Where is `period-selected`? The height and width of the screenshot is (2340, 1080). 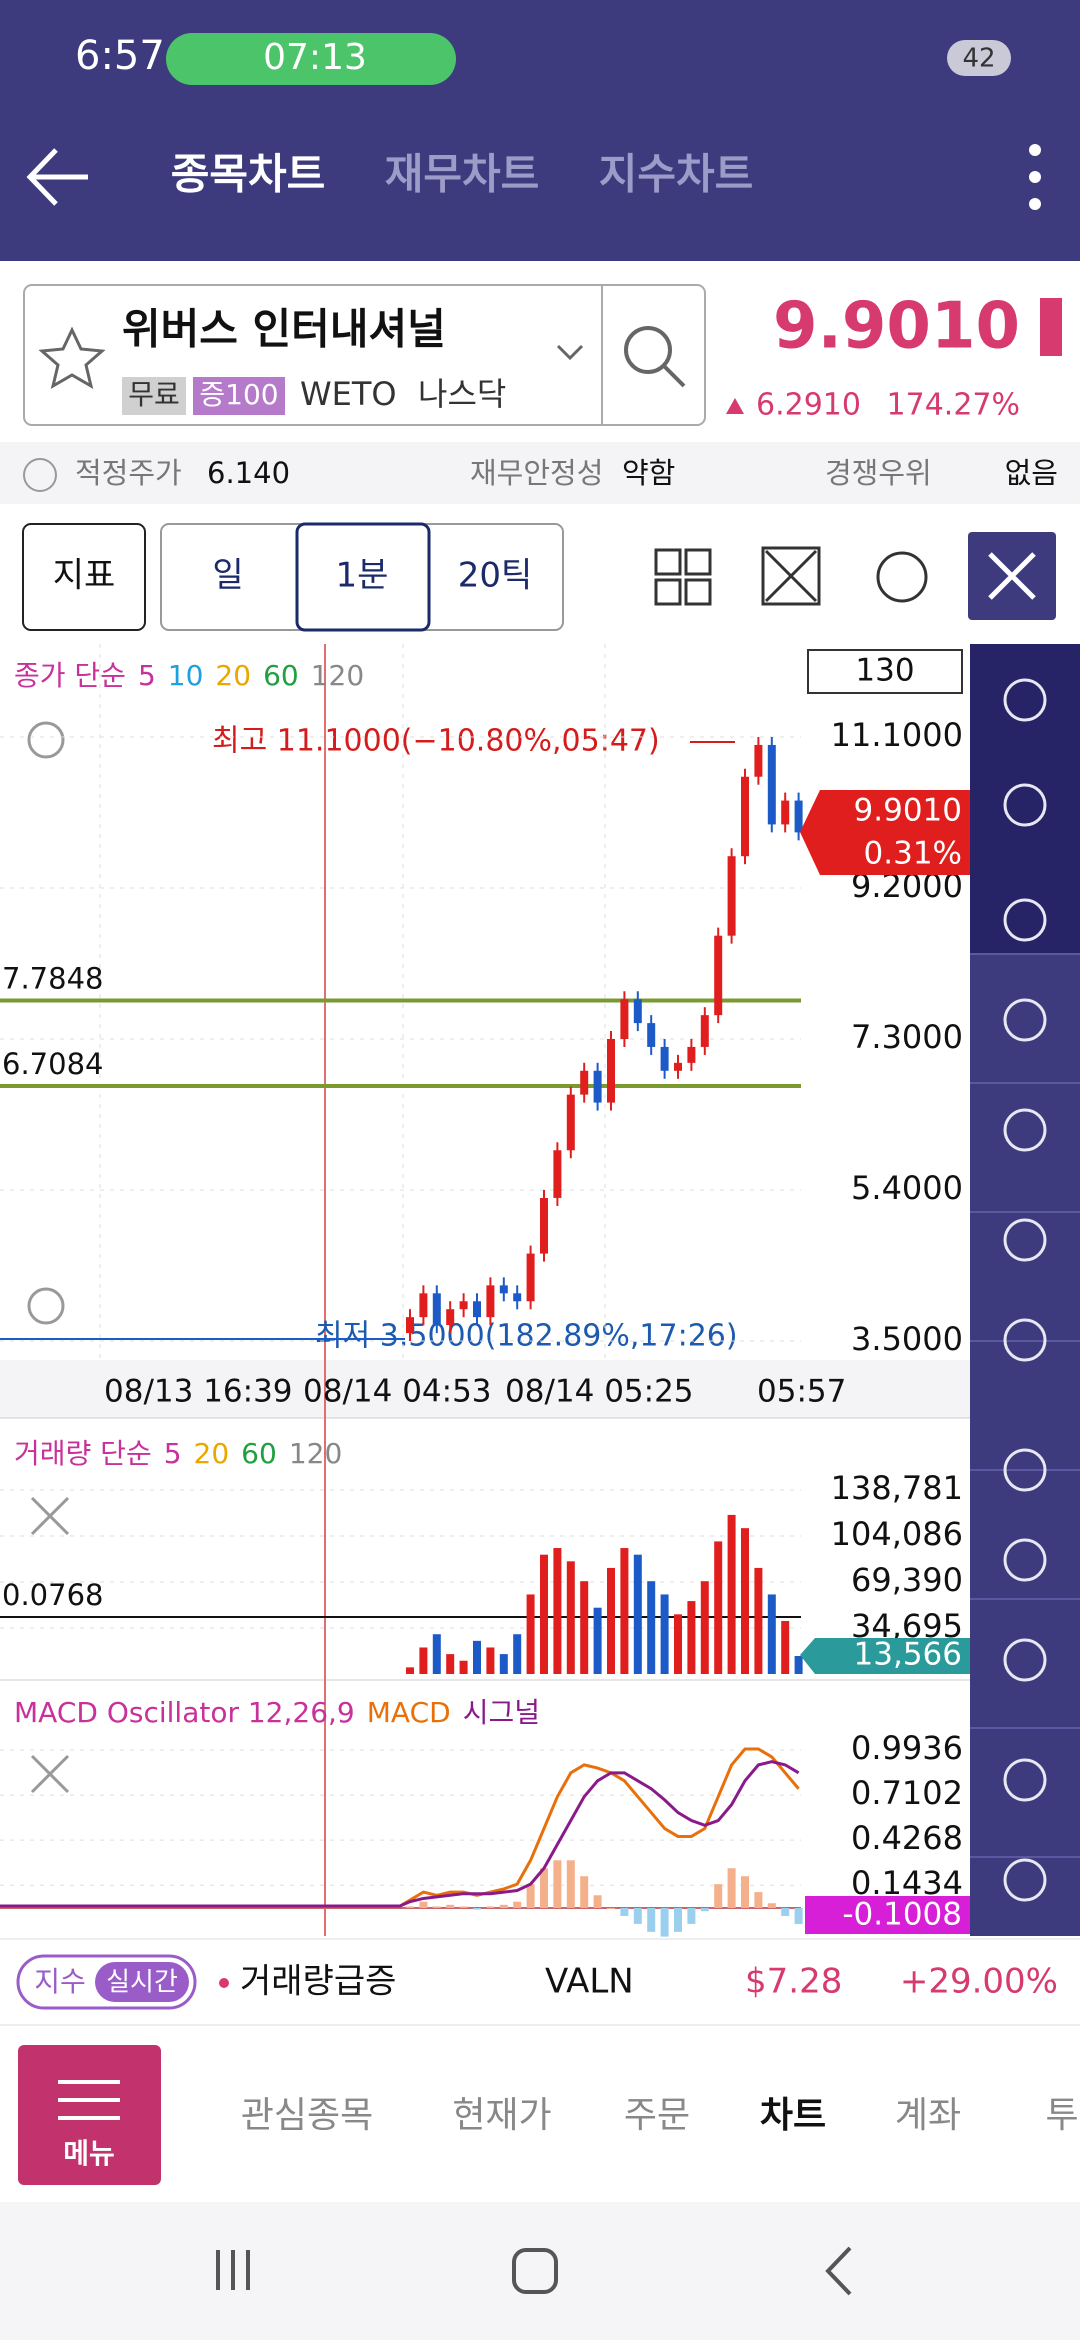
period-selected is located at coordinates (363, 577).